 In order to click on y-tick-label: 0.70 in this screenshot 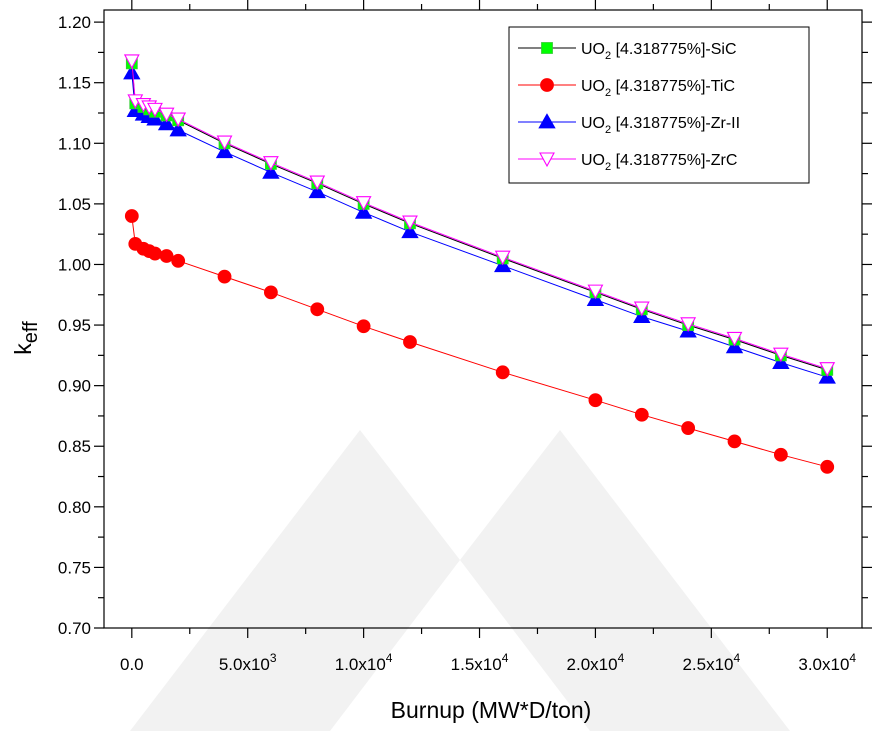, I will do `click(74, 628)`.